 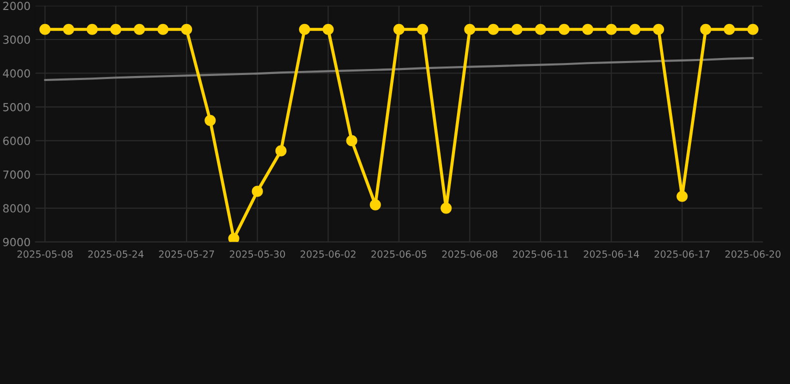 I want to click on x-tick-label: 2025-06-05, so click(x=398, y=254).